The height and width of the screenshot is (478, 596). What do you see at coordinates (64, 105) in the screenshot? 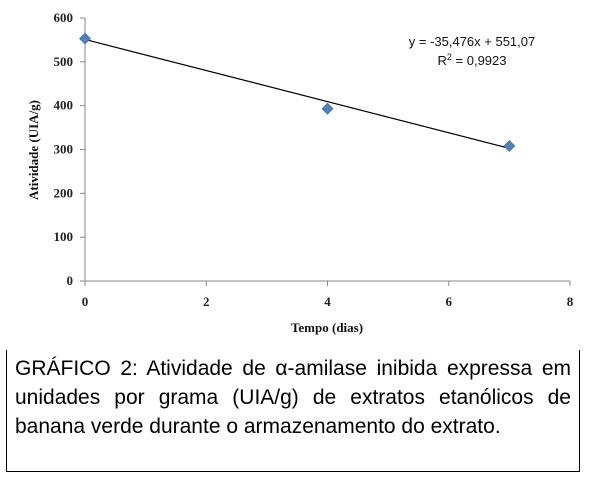
I see `y-tick-label: 400` at bounding box center [64, 105].